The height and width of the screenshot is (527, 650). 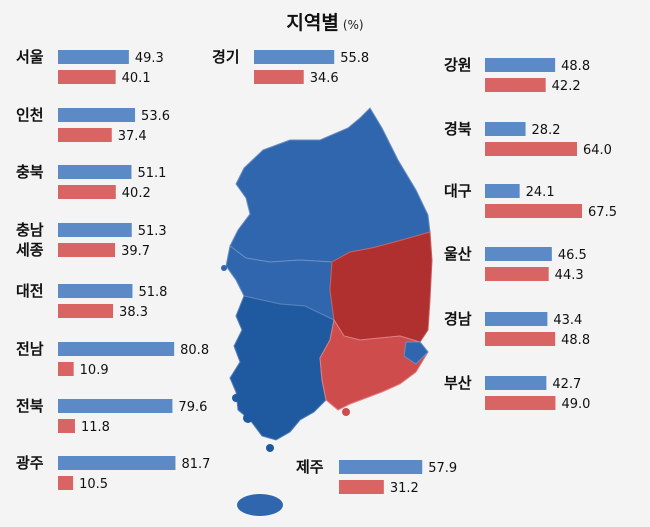 I want to click on region-label: 경북, so click(x=458, y=129).